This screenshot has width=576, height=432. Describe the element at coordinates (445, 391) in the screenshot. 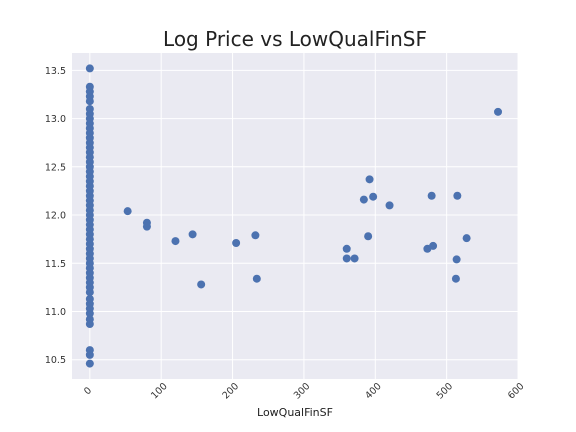

I see `x-tick-label: 500` at that location.